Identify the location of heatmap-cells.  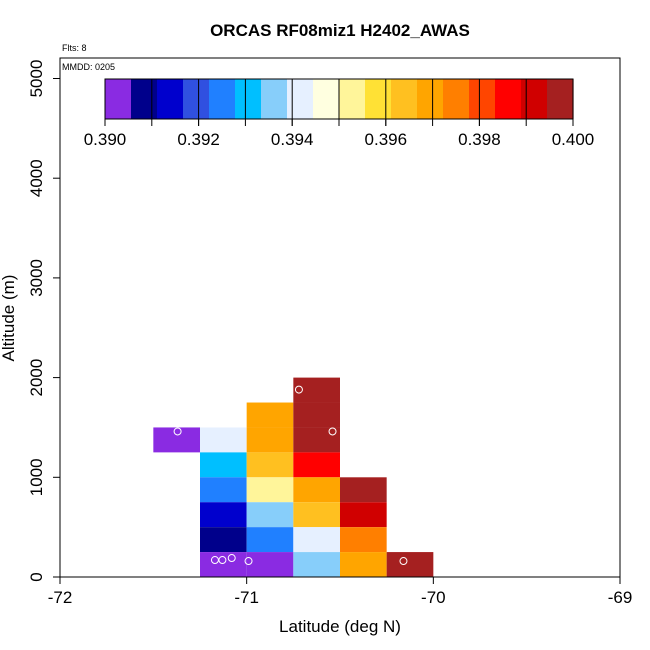
(293, 477).